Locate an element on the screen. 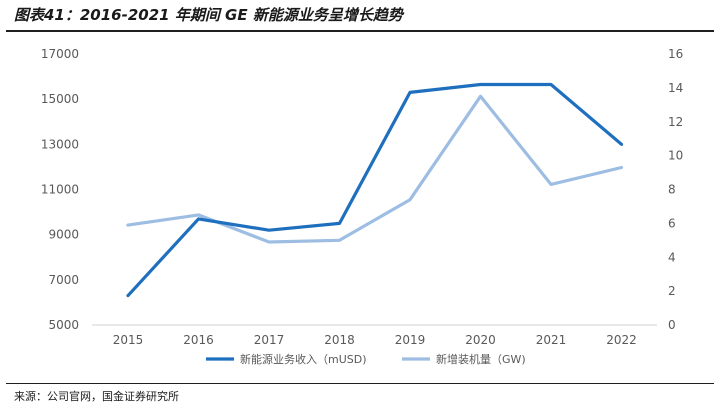 The height and width of the screenshot is (406, 720). legend: 新能源业务收入（mUSD) 新增装机量（GW) is located at coordinates (366, 359).